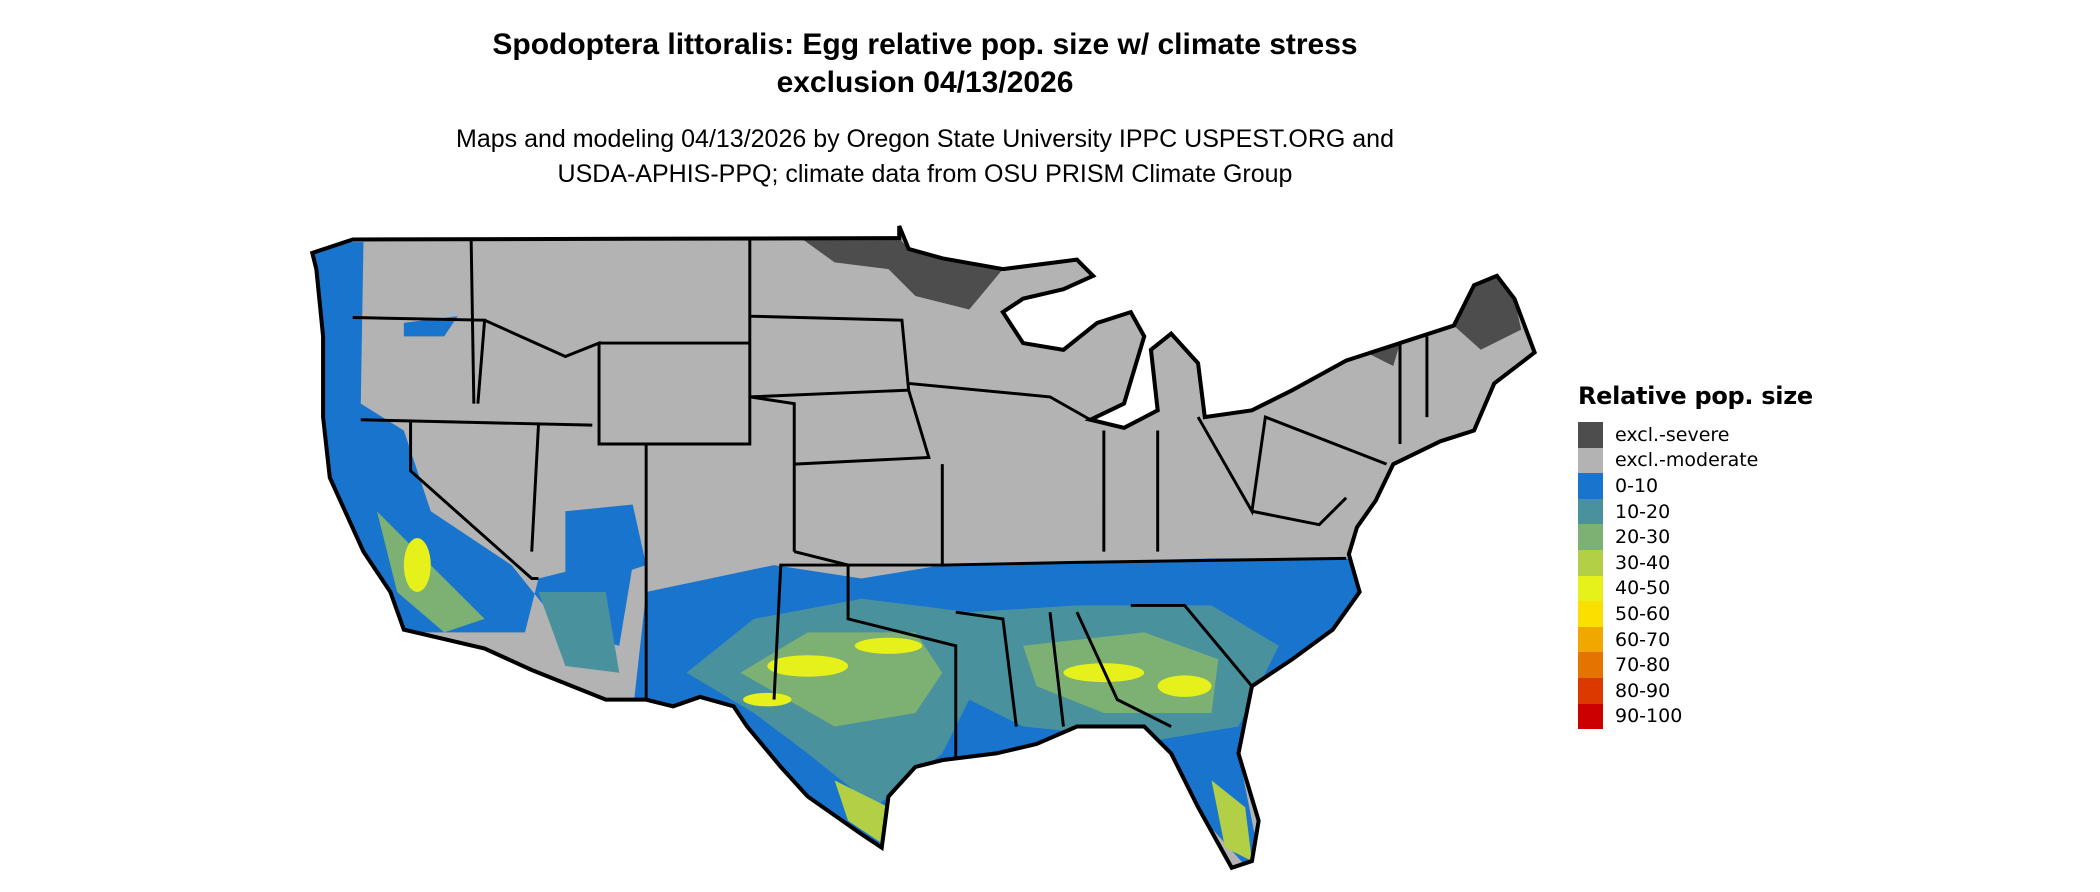 Image resolution: width=2100 pixels, height=892 pixels. I want to click on legend-label: 30-40, so click(1643, 562).